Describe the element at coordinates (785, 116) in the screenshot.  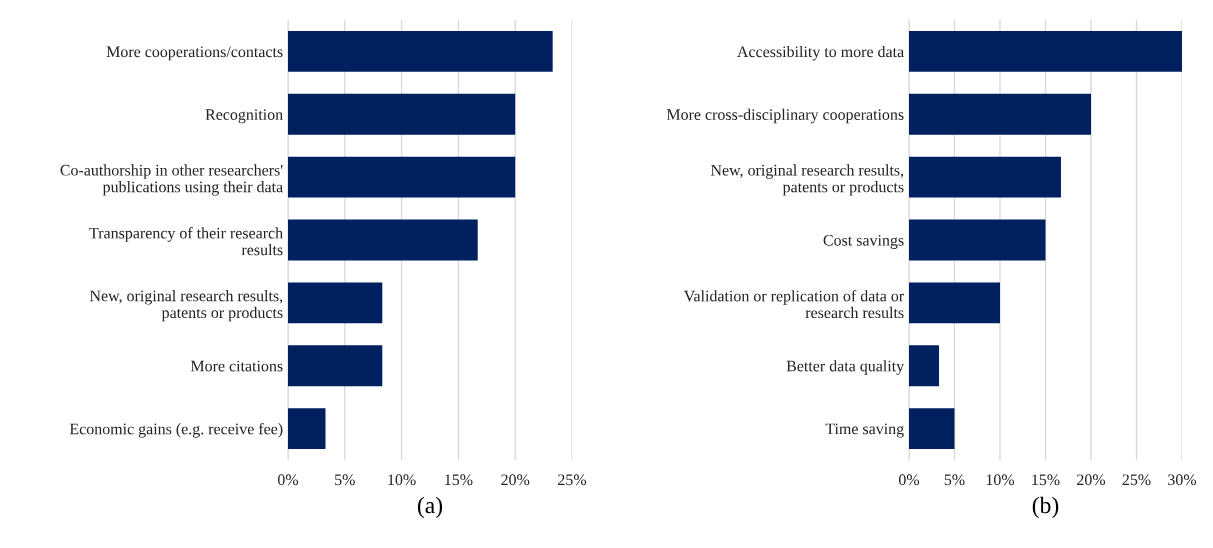
I see `y-tick-label: More cross-disciplinary cooperations` at that location.